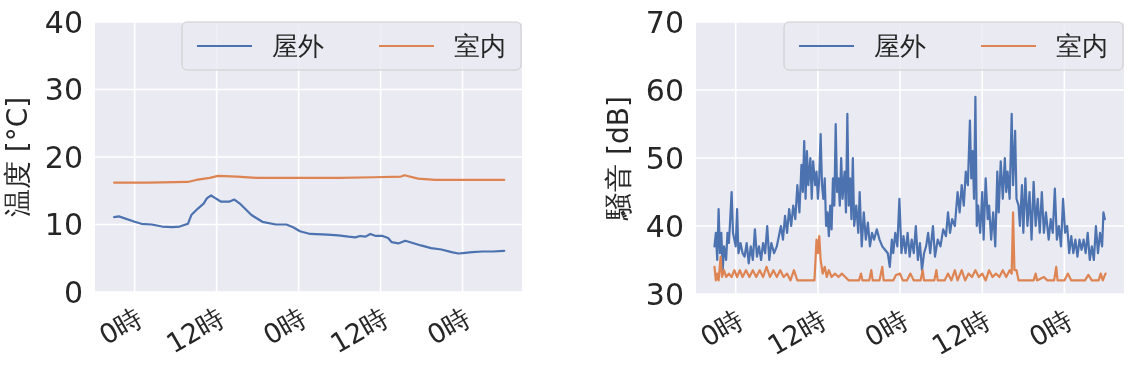 Image resolution: width=1132 pixels, height=369 pixels. I want to click on y-tick-label: 20, so click(63, 157).